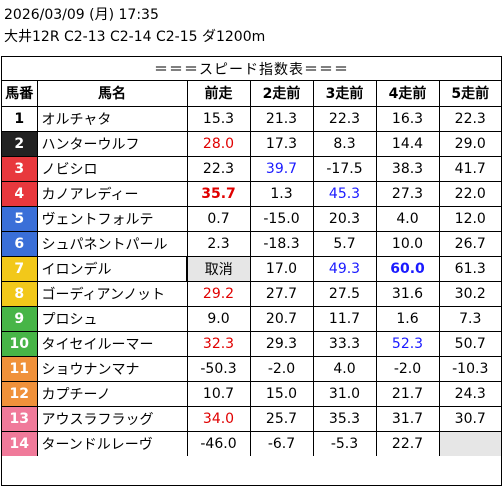  What do you see at coordinates (81, 15) in the screenshot?
I see `race-datetime: 2026/03/09 (月) 17:35` at bounding box center [81, 15].